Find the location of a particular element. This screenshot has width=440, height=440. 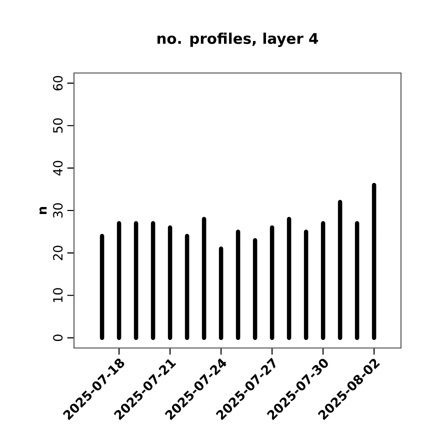

chart-title: no. profiles, layer 4 is located at coordinates (237, 39).